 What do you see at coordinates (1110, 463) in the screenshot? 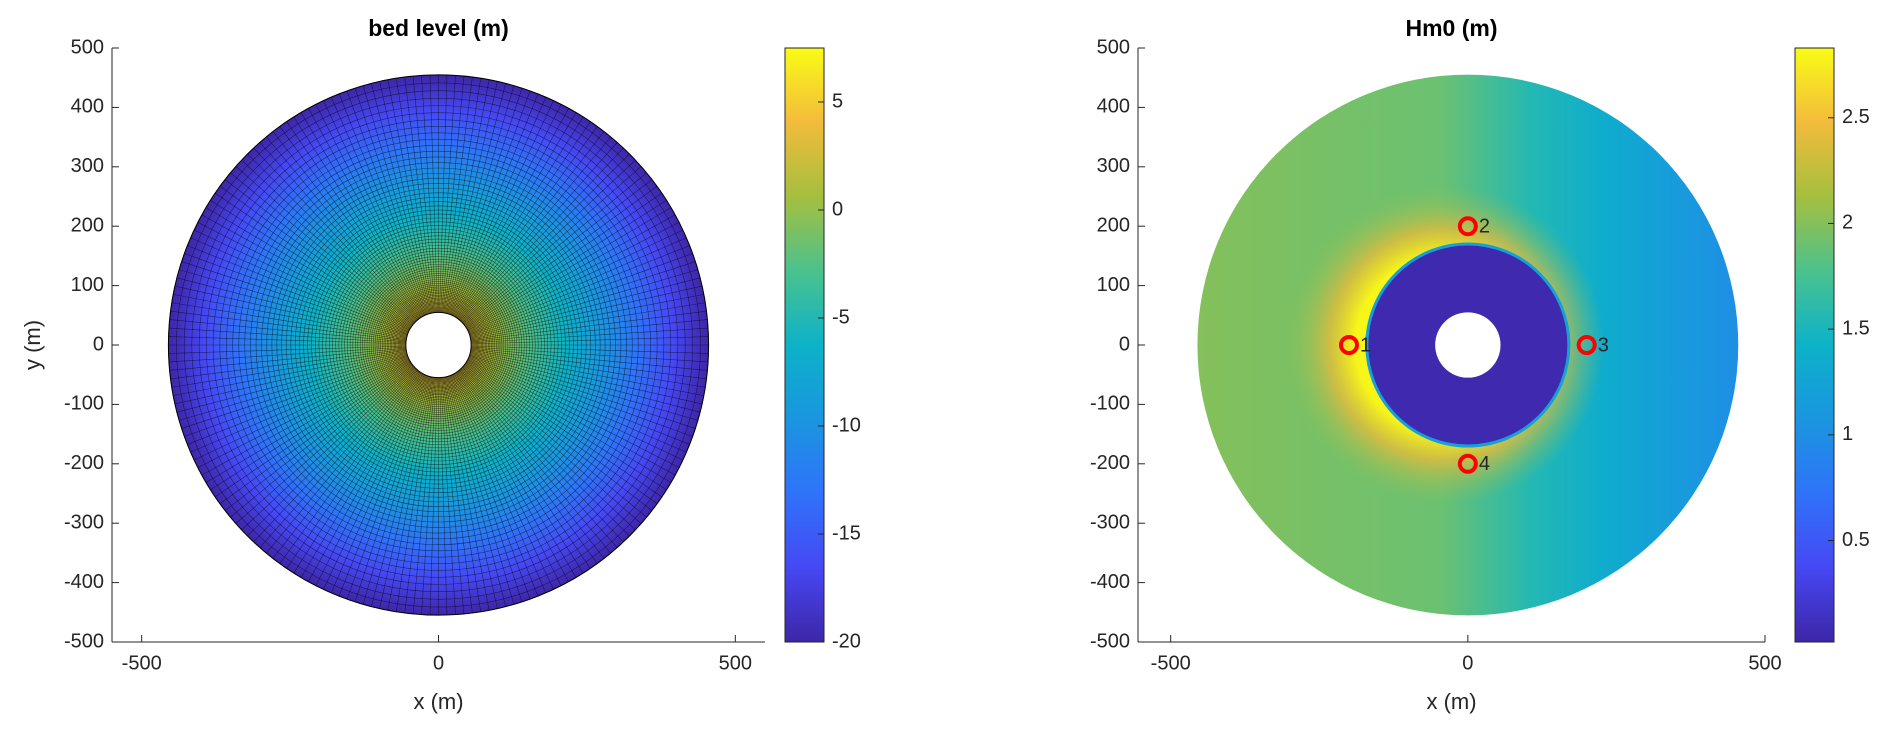
I see `y-tick-label: -200` at bounding box center [1110, 463].